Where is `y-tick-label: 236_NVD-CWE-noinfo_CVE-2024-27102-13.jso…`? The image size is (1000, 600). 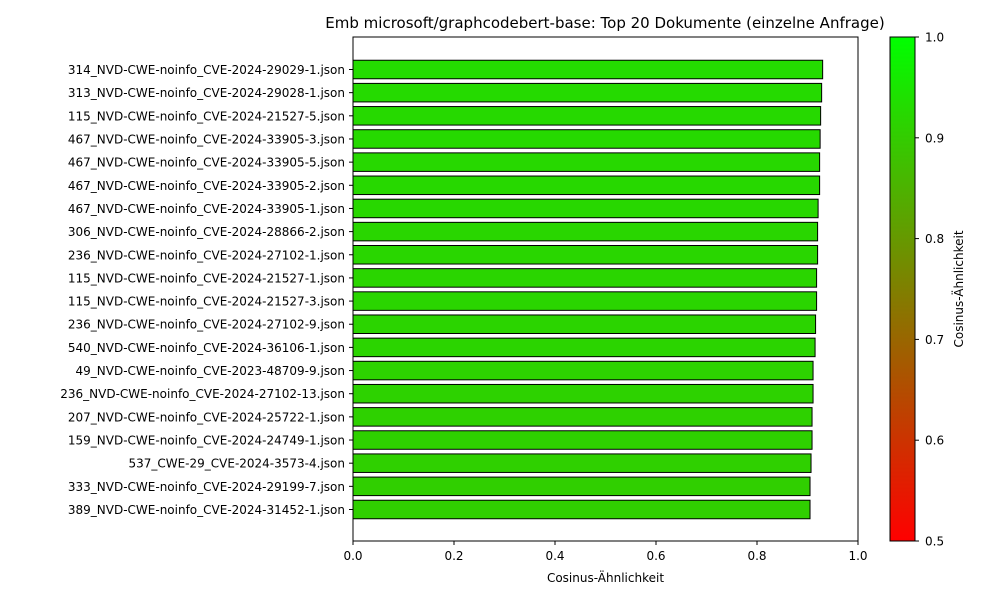
y-tick-label: 236_NVD-CWE-noinfo_CVE-2024-27102-13.jso… is located at coordinates (202, 394).